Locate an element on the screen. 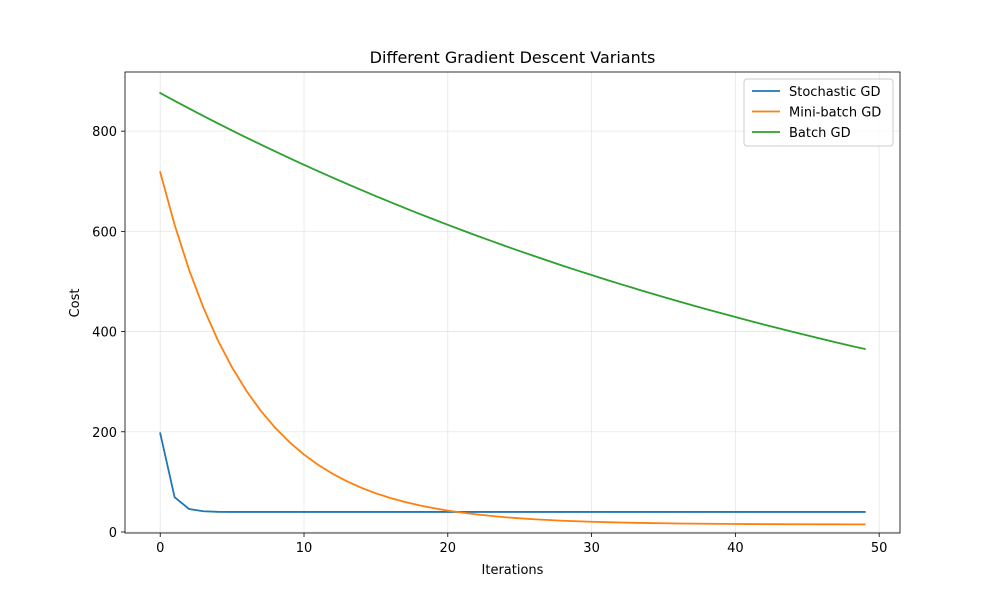 The width and height of the screenshot is (1000, 600). legend: Stochastic GD Mini-batch GD Batch GD is located at coordinates (818, 112).